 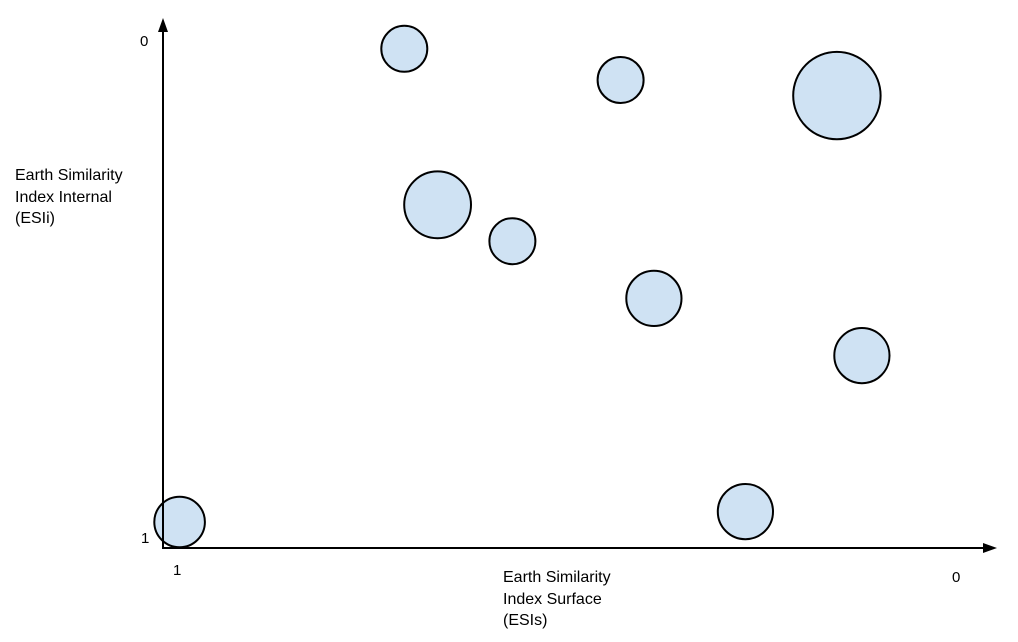 What do you see at coordinates (557, 577) in the screenshot?
I see `x-axis-title-line-1: Earth Similarity` at bounding box center [557, 577].